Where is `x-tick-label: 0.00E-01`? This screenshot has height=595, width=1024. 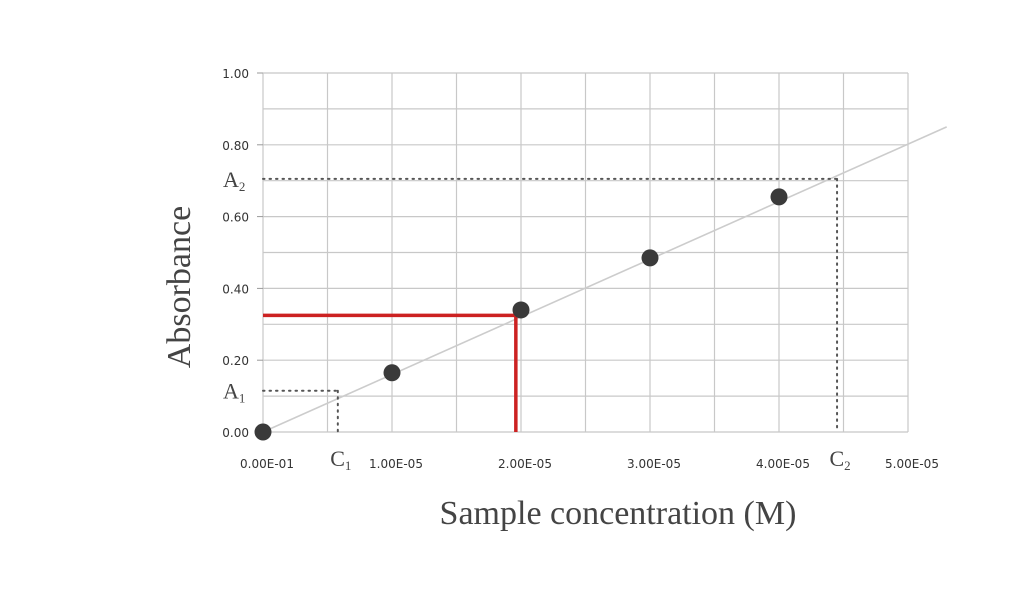 x-tick-label: 0.00E-01 is located at coordinates (267, 464).